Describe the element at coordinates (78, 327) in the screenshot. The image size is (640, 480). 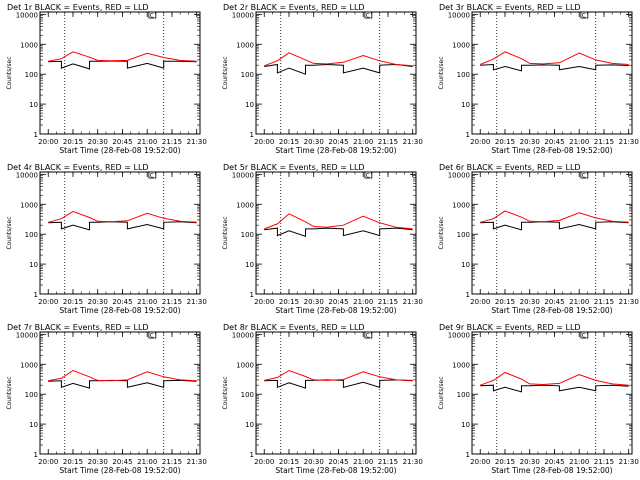
I see `chart-title: Det 7r BLACK = Events, RED = LLD` at that location.